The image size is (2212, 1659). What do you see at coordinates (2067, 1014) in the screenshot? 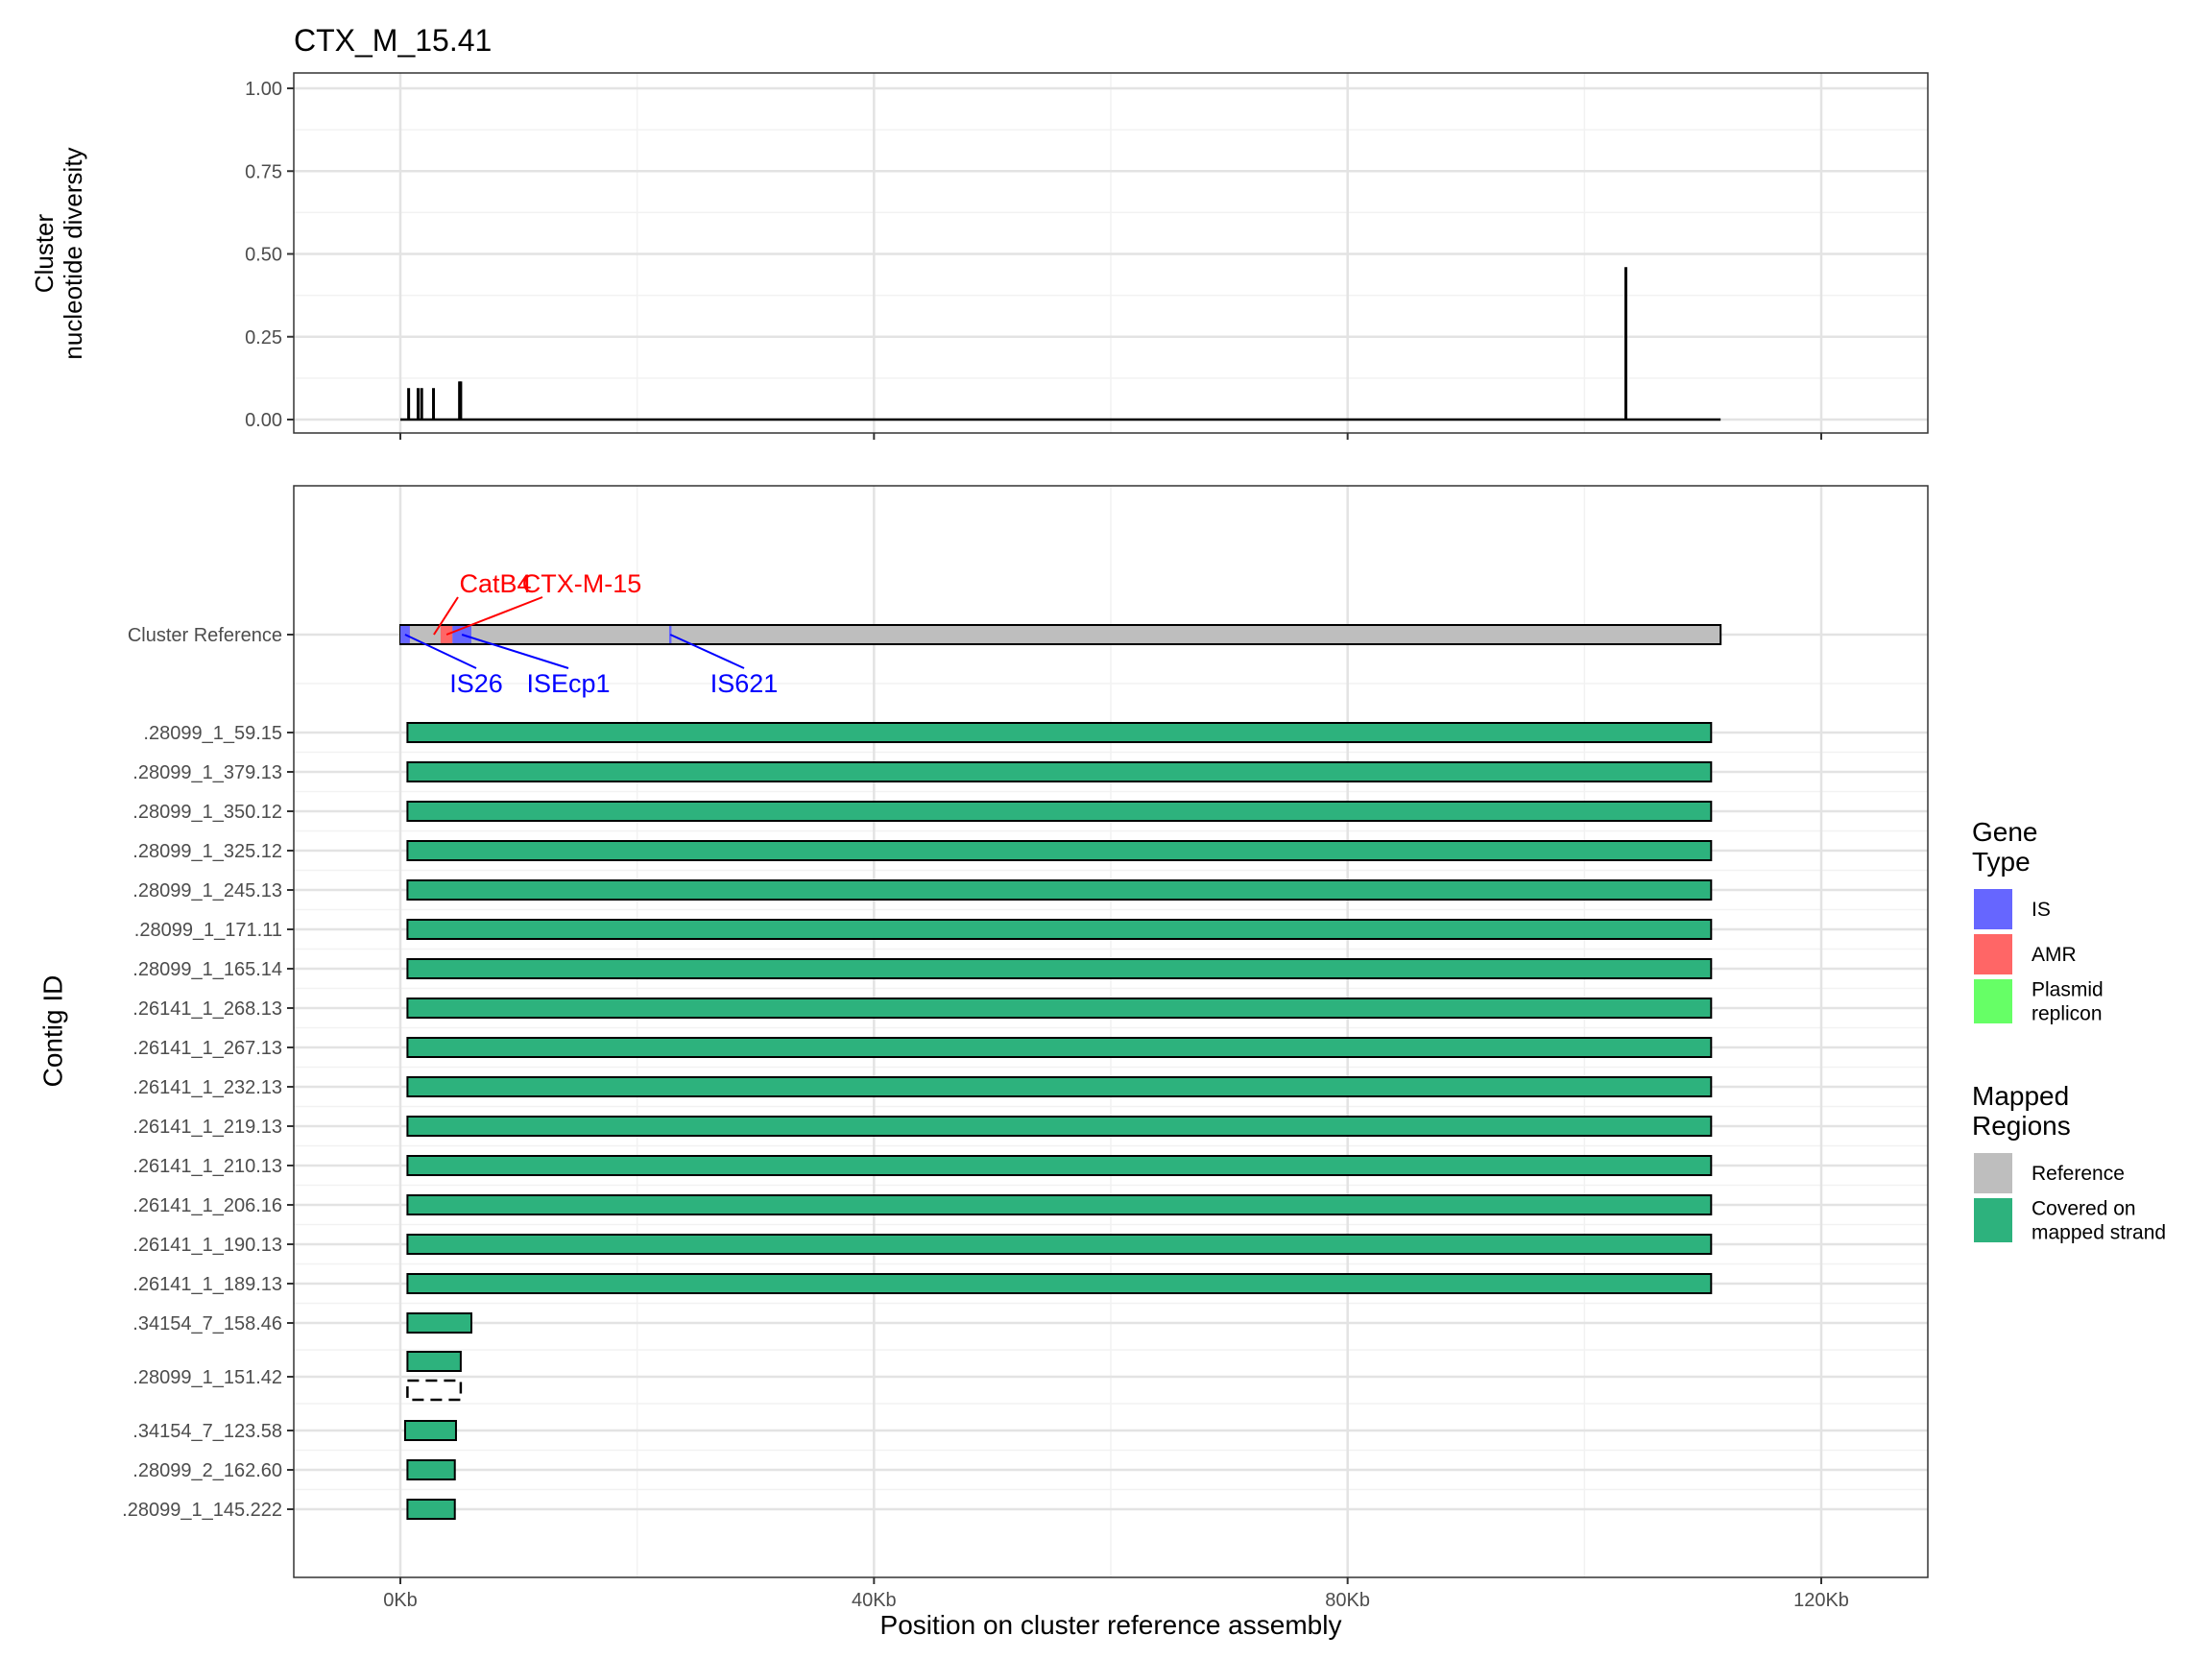
I see `legend-gene-type-label: replicon` at bounding box center [2067, 1014].